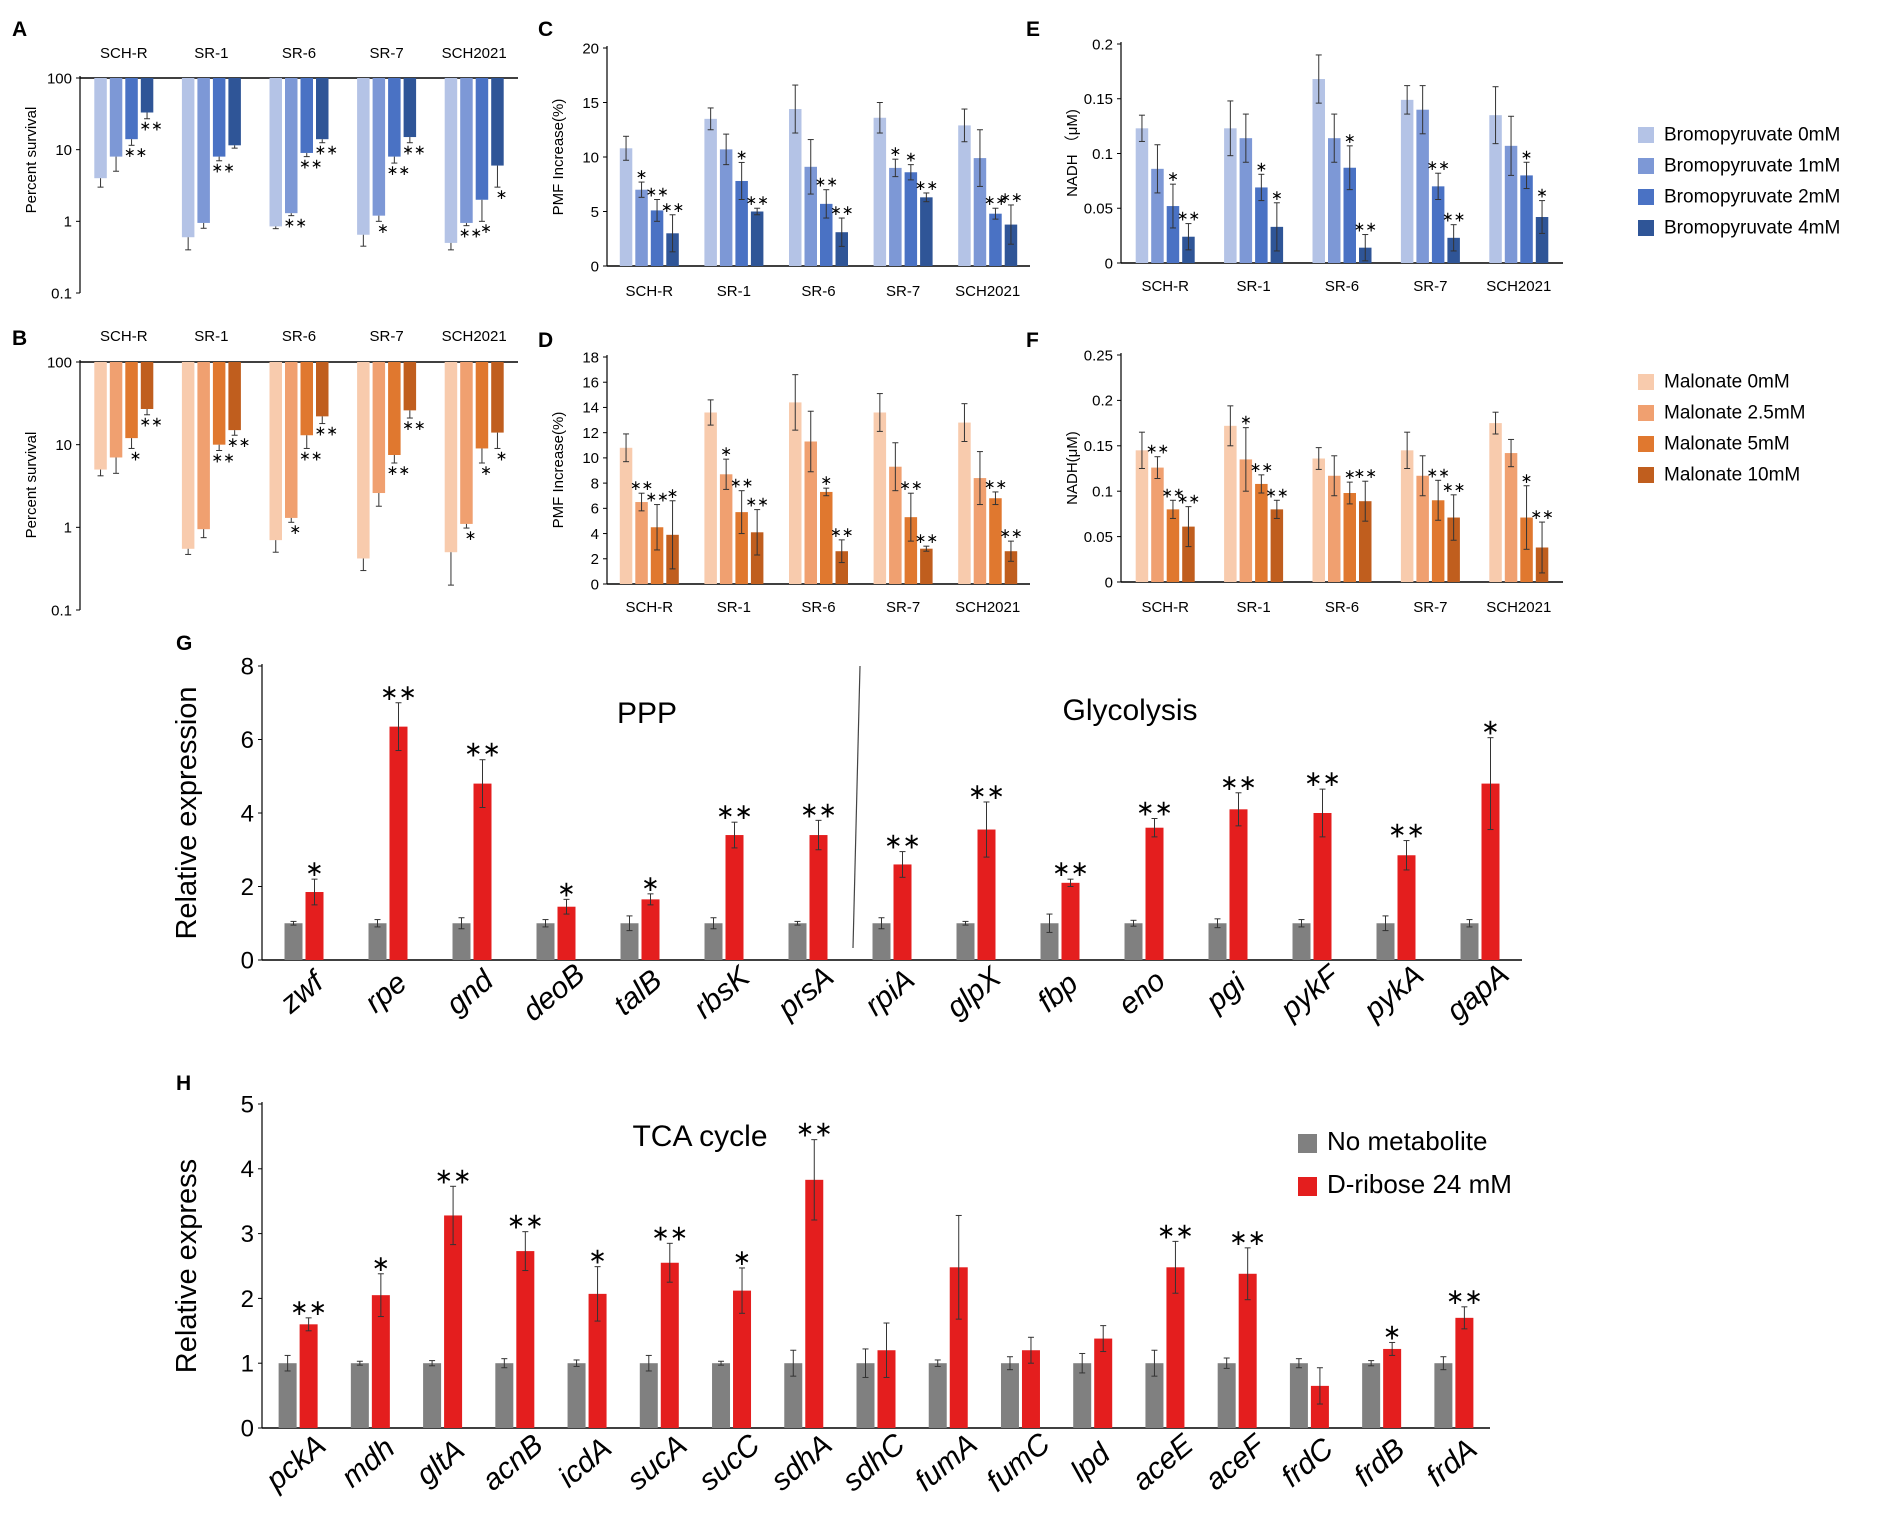  I want to click on bar-c-bromopyruvate-1mm-sch-r, so click(641, 227).